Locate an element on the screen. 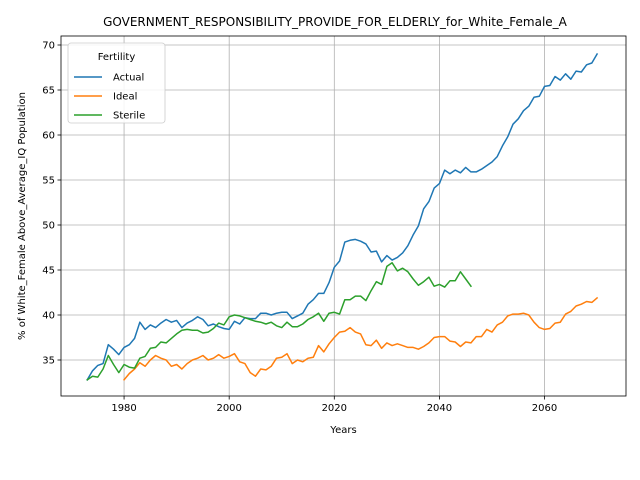 This screenshot has height=480, width=640. legend-label-actual: Actual is located at coordinates (128, 78).